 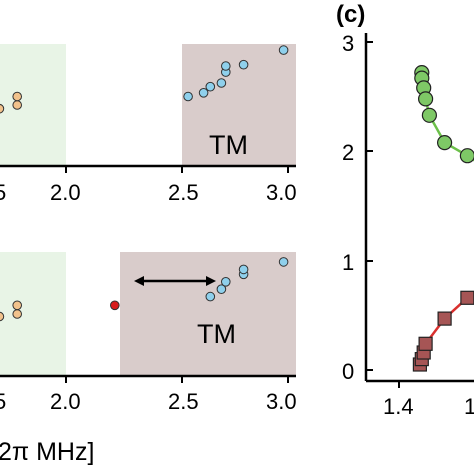 What do you see at coordinates (139, 281) in the screenshot?
I see `arrowhead-left` at bounding box center [139, 281].